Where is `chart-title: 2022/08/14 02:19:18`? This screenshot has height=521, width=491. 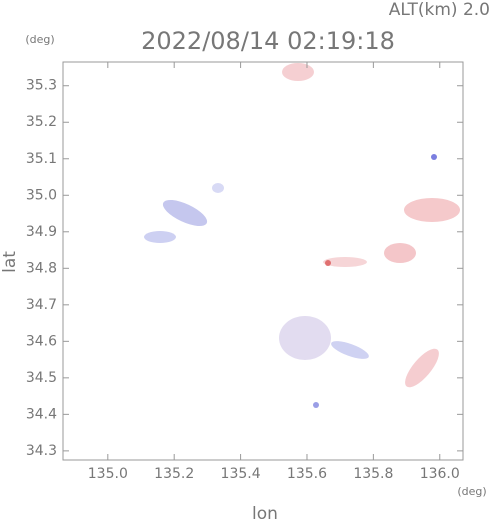 chart-title: 2022/08/14 02:19:18 is located at coordinates (268, 41).